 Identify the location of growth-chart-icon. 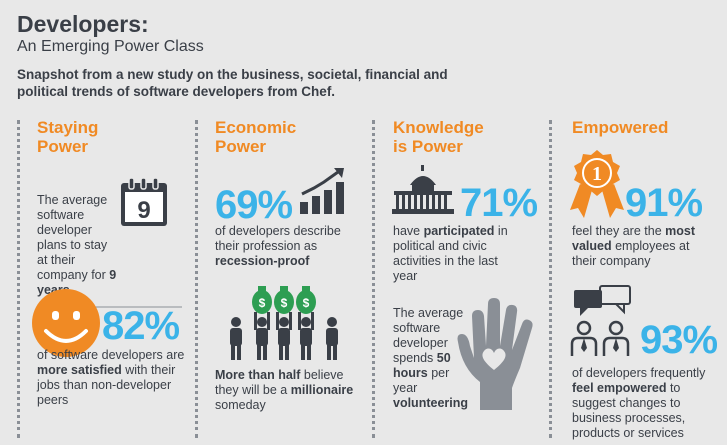
(322, 191).